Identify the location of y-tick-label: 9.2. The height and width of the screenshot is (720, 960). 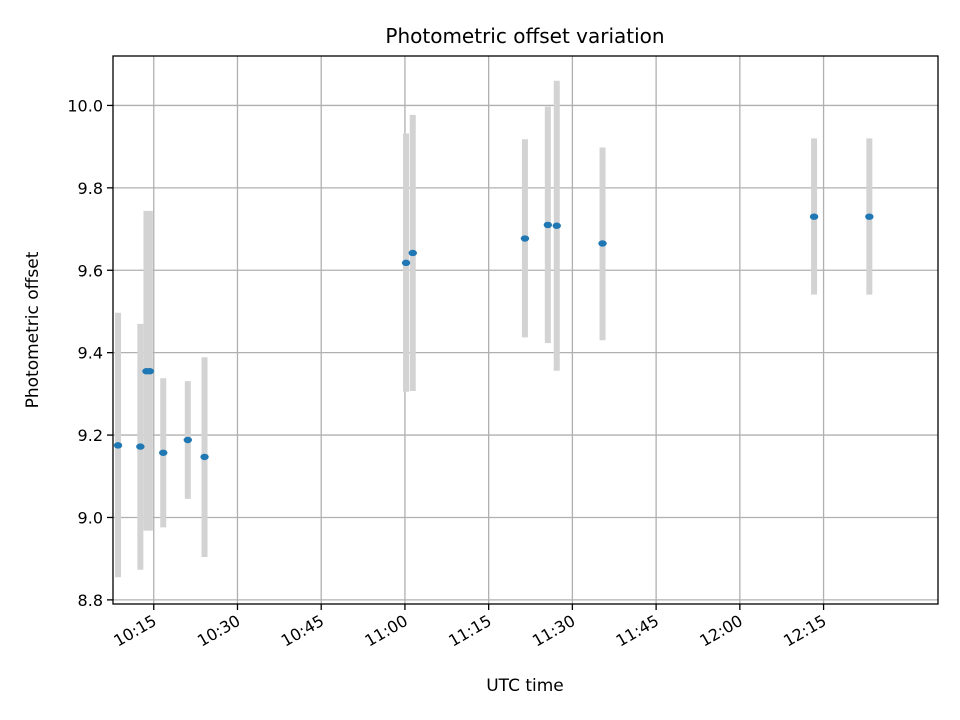
(90, 435).